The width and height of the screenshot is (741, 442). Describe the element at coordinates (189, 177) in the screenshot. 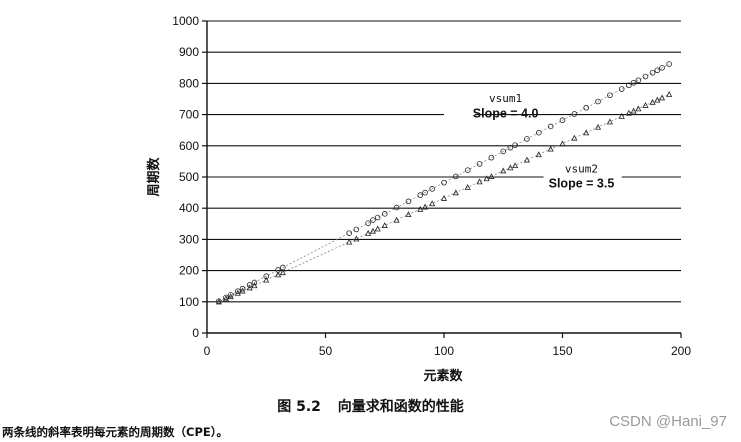

I see `y-tick-label: 500` at that location.